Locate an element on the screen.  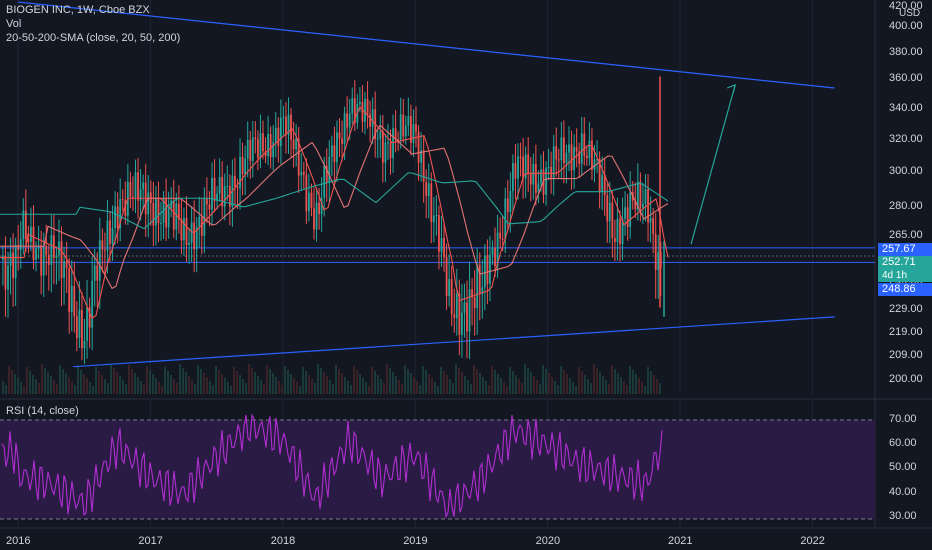
sma-legend: 20-50-200-SMA (close, 20, 50, 200) is located at coordinates (93, 38).